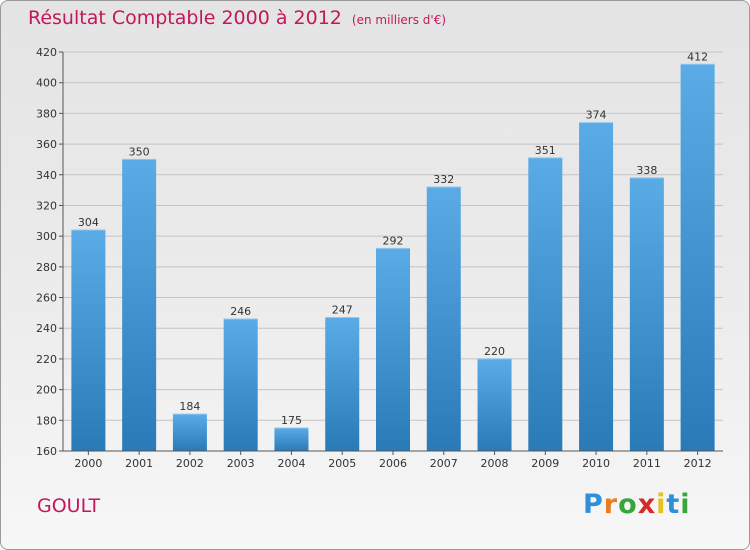 The width and height of the screenshot is (750, 550). I want to click on y-tick-label: 320, so click(46, 205).